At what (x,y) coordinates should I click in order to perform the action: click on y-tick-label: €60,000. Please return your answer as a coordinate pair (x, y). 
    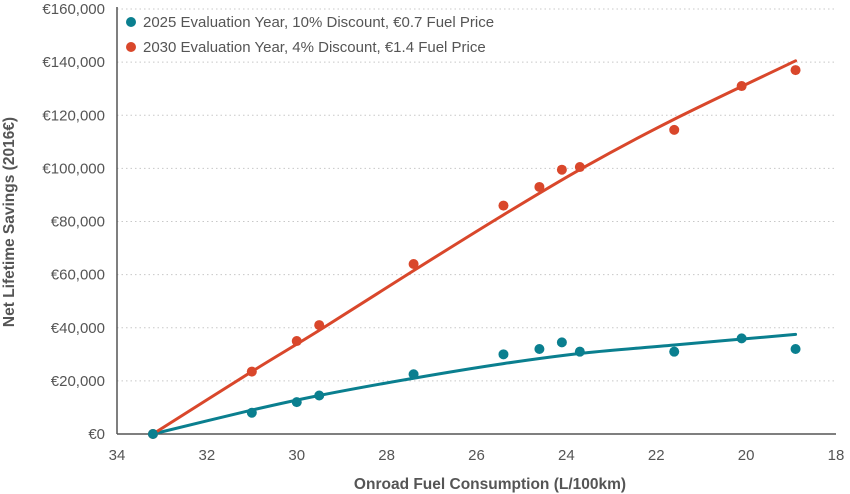
    Looking at the image, I should click on (78, 275).